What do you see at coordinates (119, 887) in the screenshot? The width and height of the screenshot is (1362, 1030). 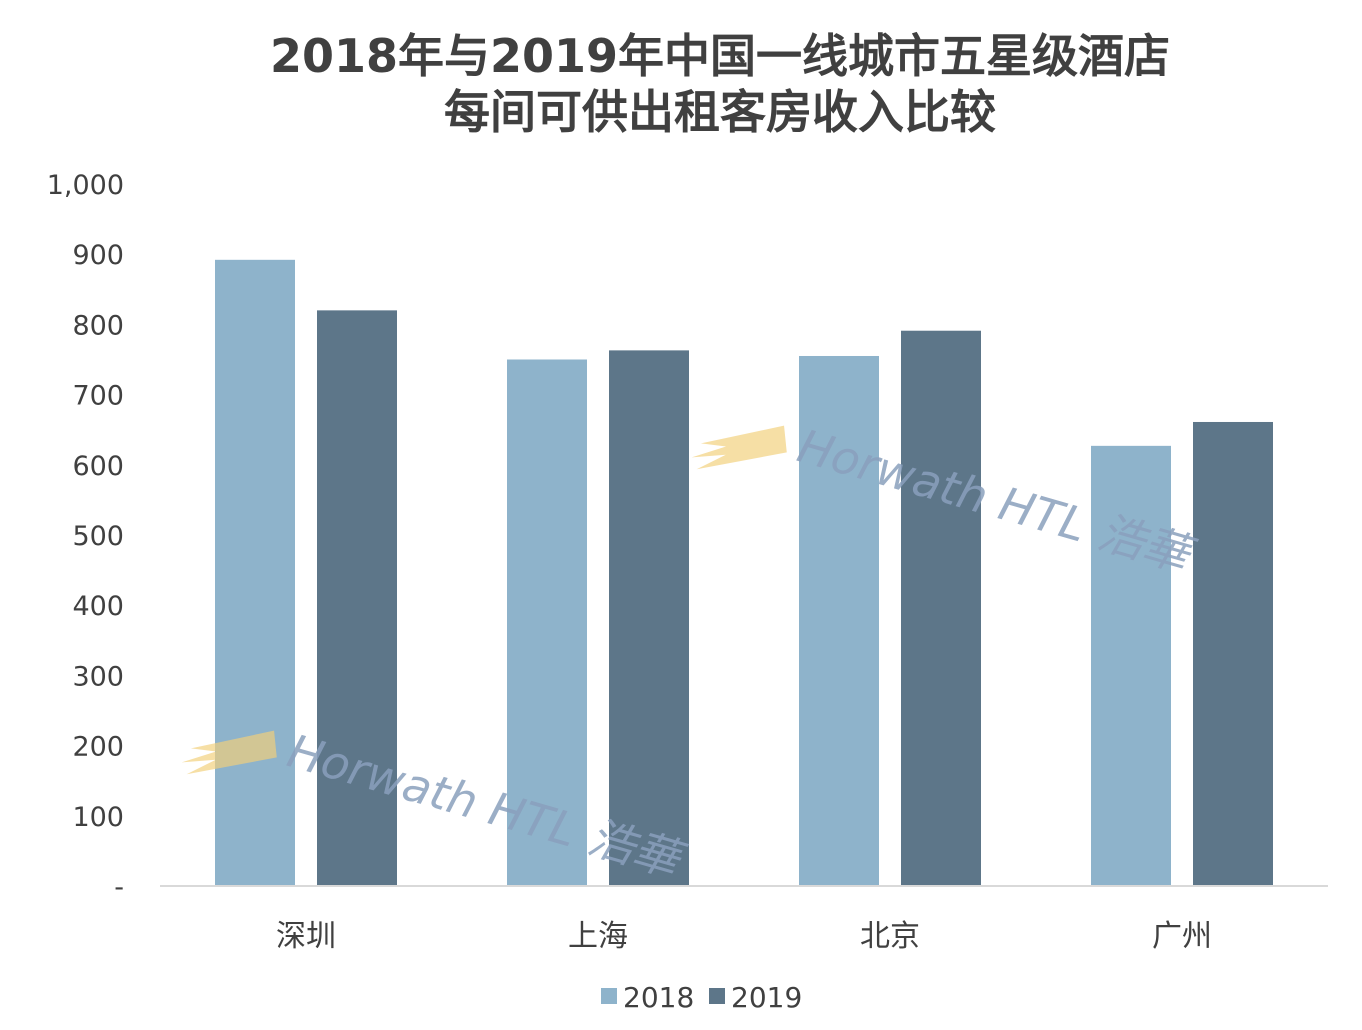 I see `y-tick-label: -` at bounding box center [119, 887].